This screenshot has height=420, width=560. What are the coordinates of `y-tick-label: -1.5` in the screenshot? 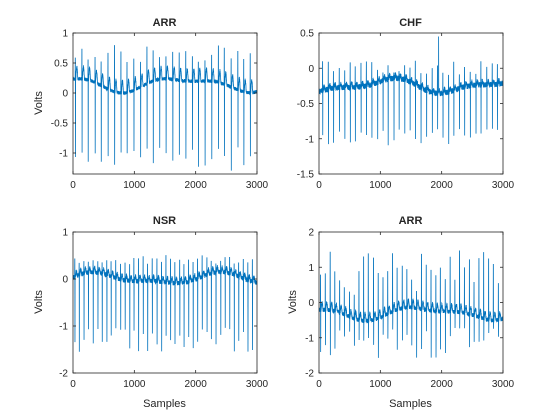 It's located at (306, 175).